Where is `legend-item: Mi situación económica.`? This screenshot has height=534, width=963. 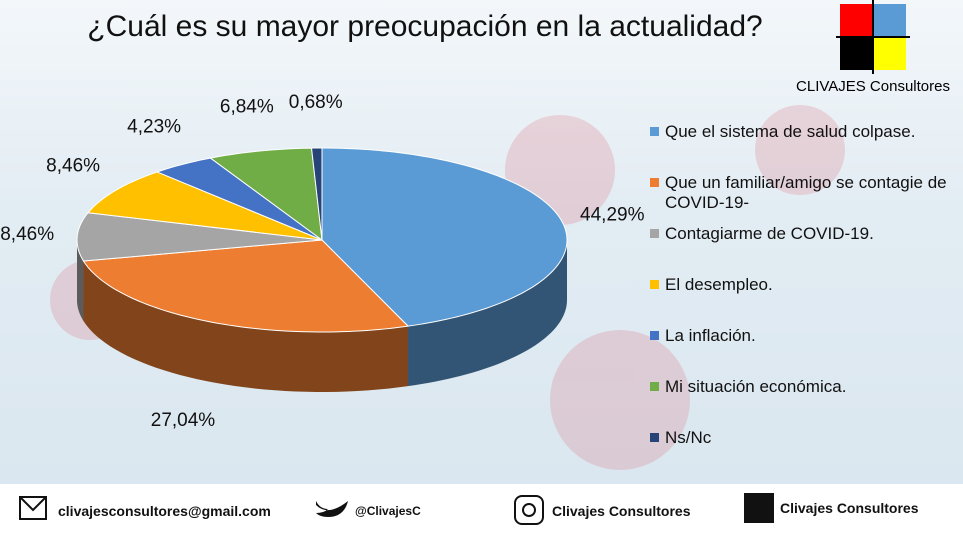
legend-item: Mi situación económica. is located at coordinates (800, 387).